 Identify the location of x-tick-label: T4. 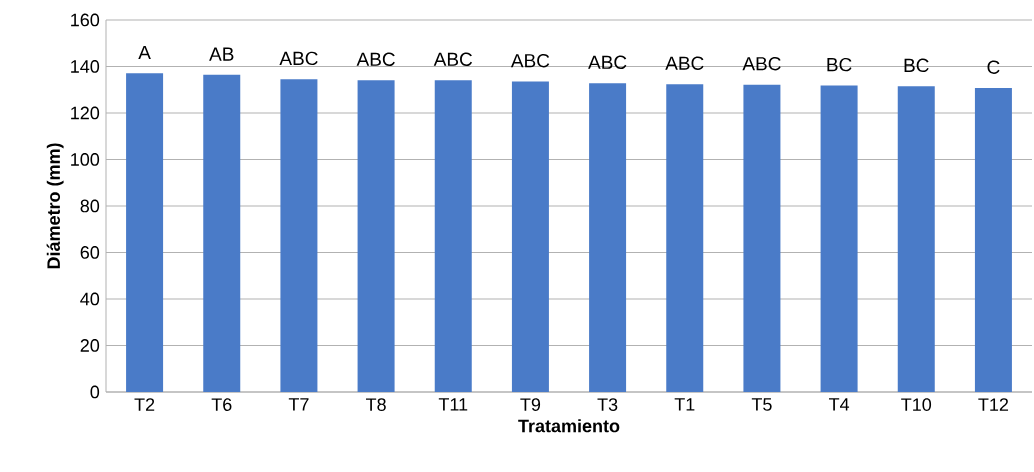
(839, 404).